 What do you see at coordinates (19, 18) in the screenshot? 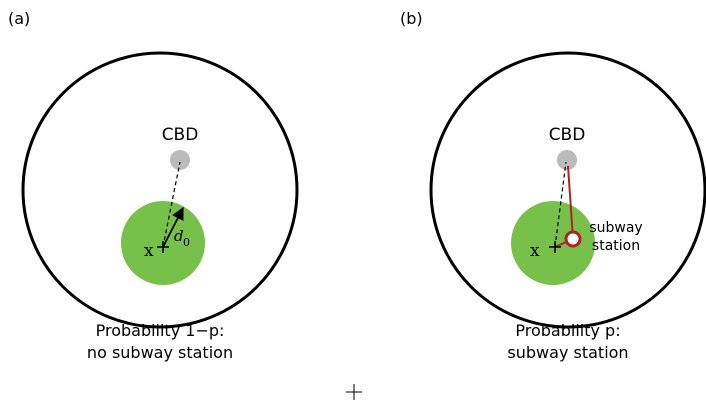
I see `panel-label: (a)` at bounding box center [19, 18].